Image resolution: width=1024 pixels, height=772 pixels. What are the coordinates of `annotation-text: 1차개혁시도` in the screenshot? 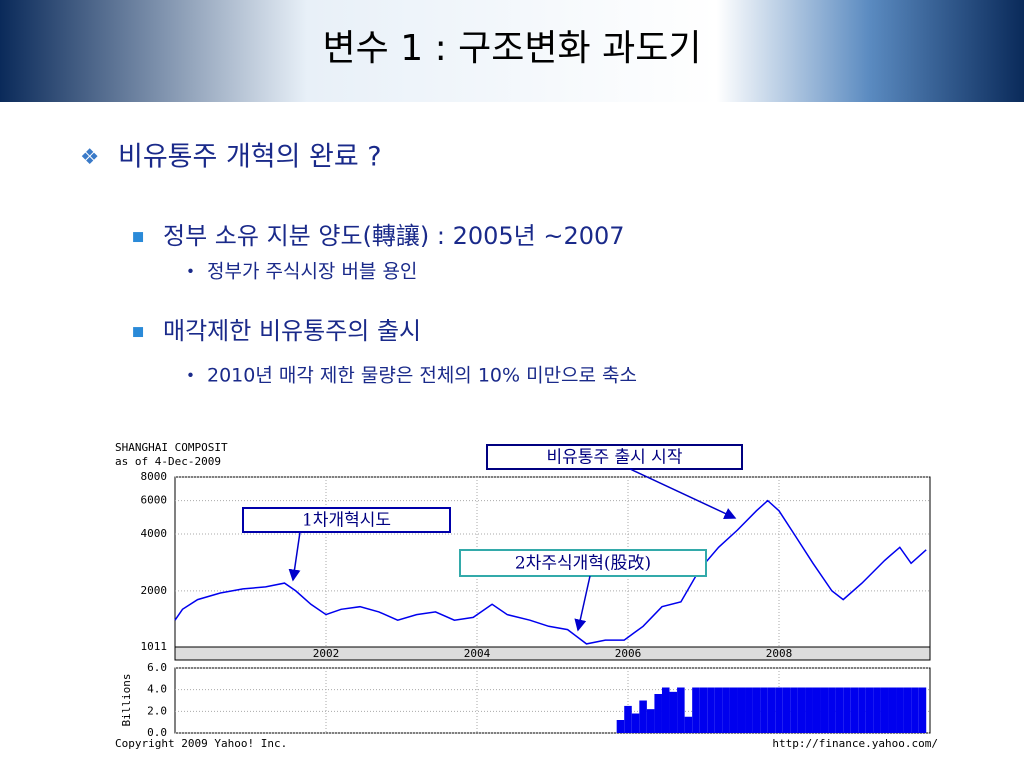 It's located at (346, 521).